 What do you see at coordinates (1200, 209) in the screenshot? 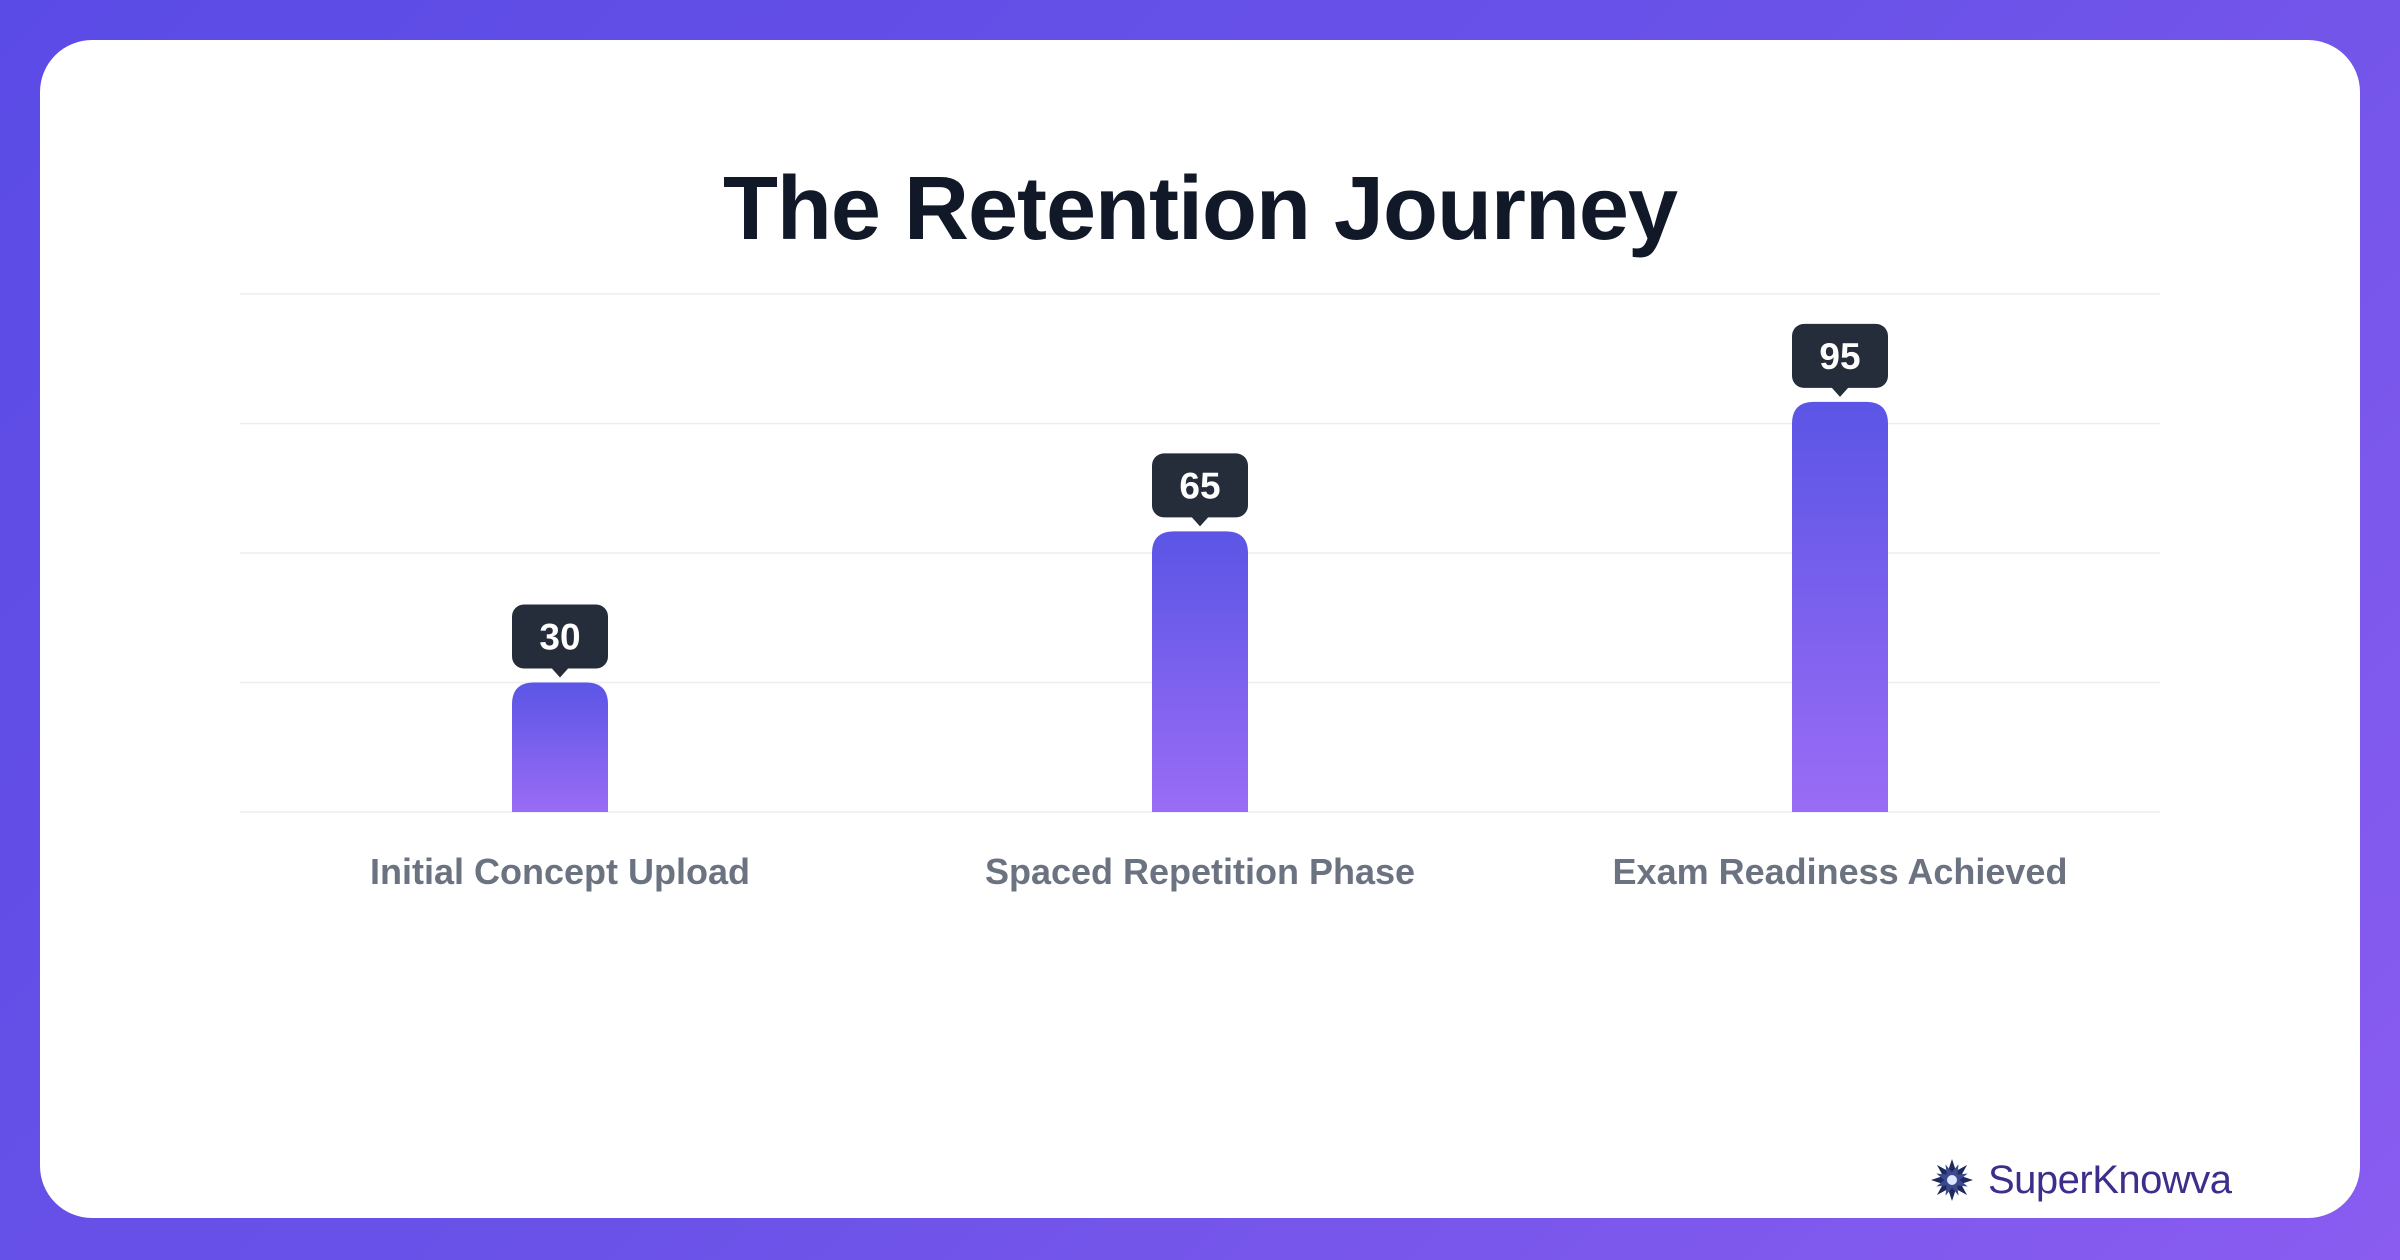
I see `chart-title: The Retention Journey` at bounding box center [1200, 209].